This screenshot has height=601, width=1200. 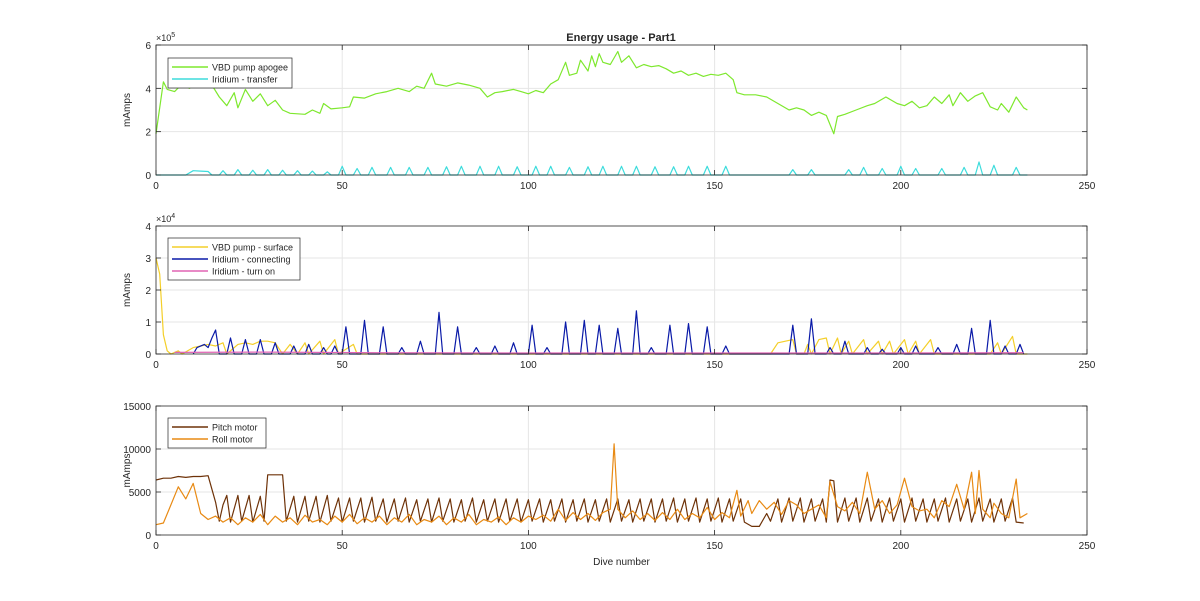 I want to click on y-tick-label: 5000, so click(x=140, y=493).